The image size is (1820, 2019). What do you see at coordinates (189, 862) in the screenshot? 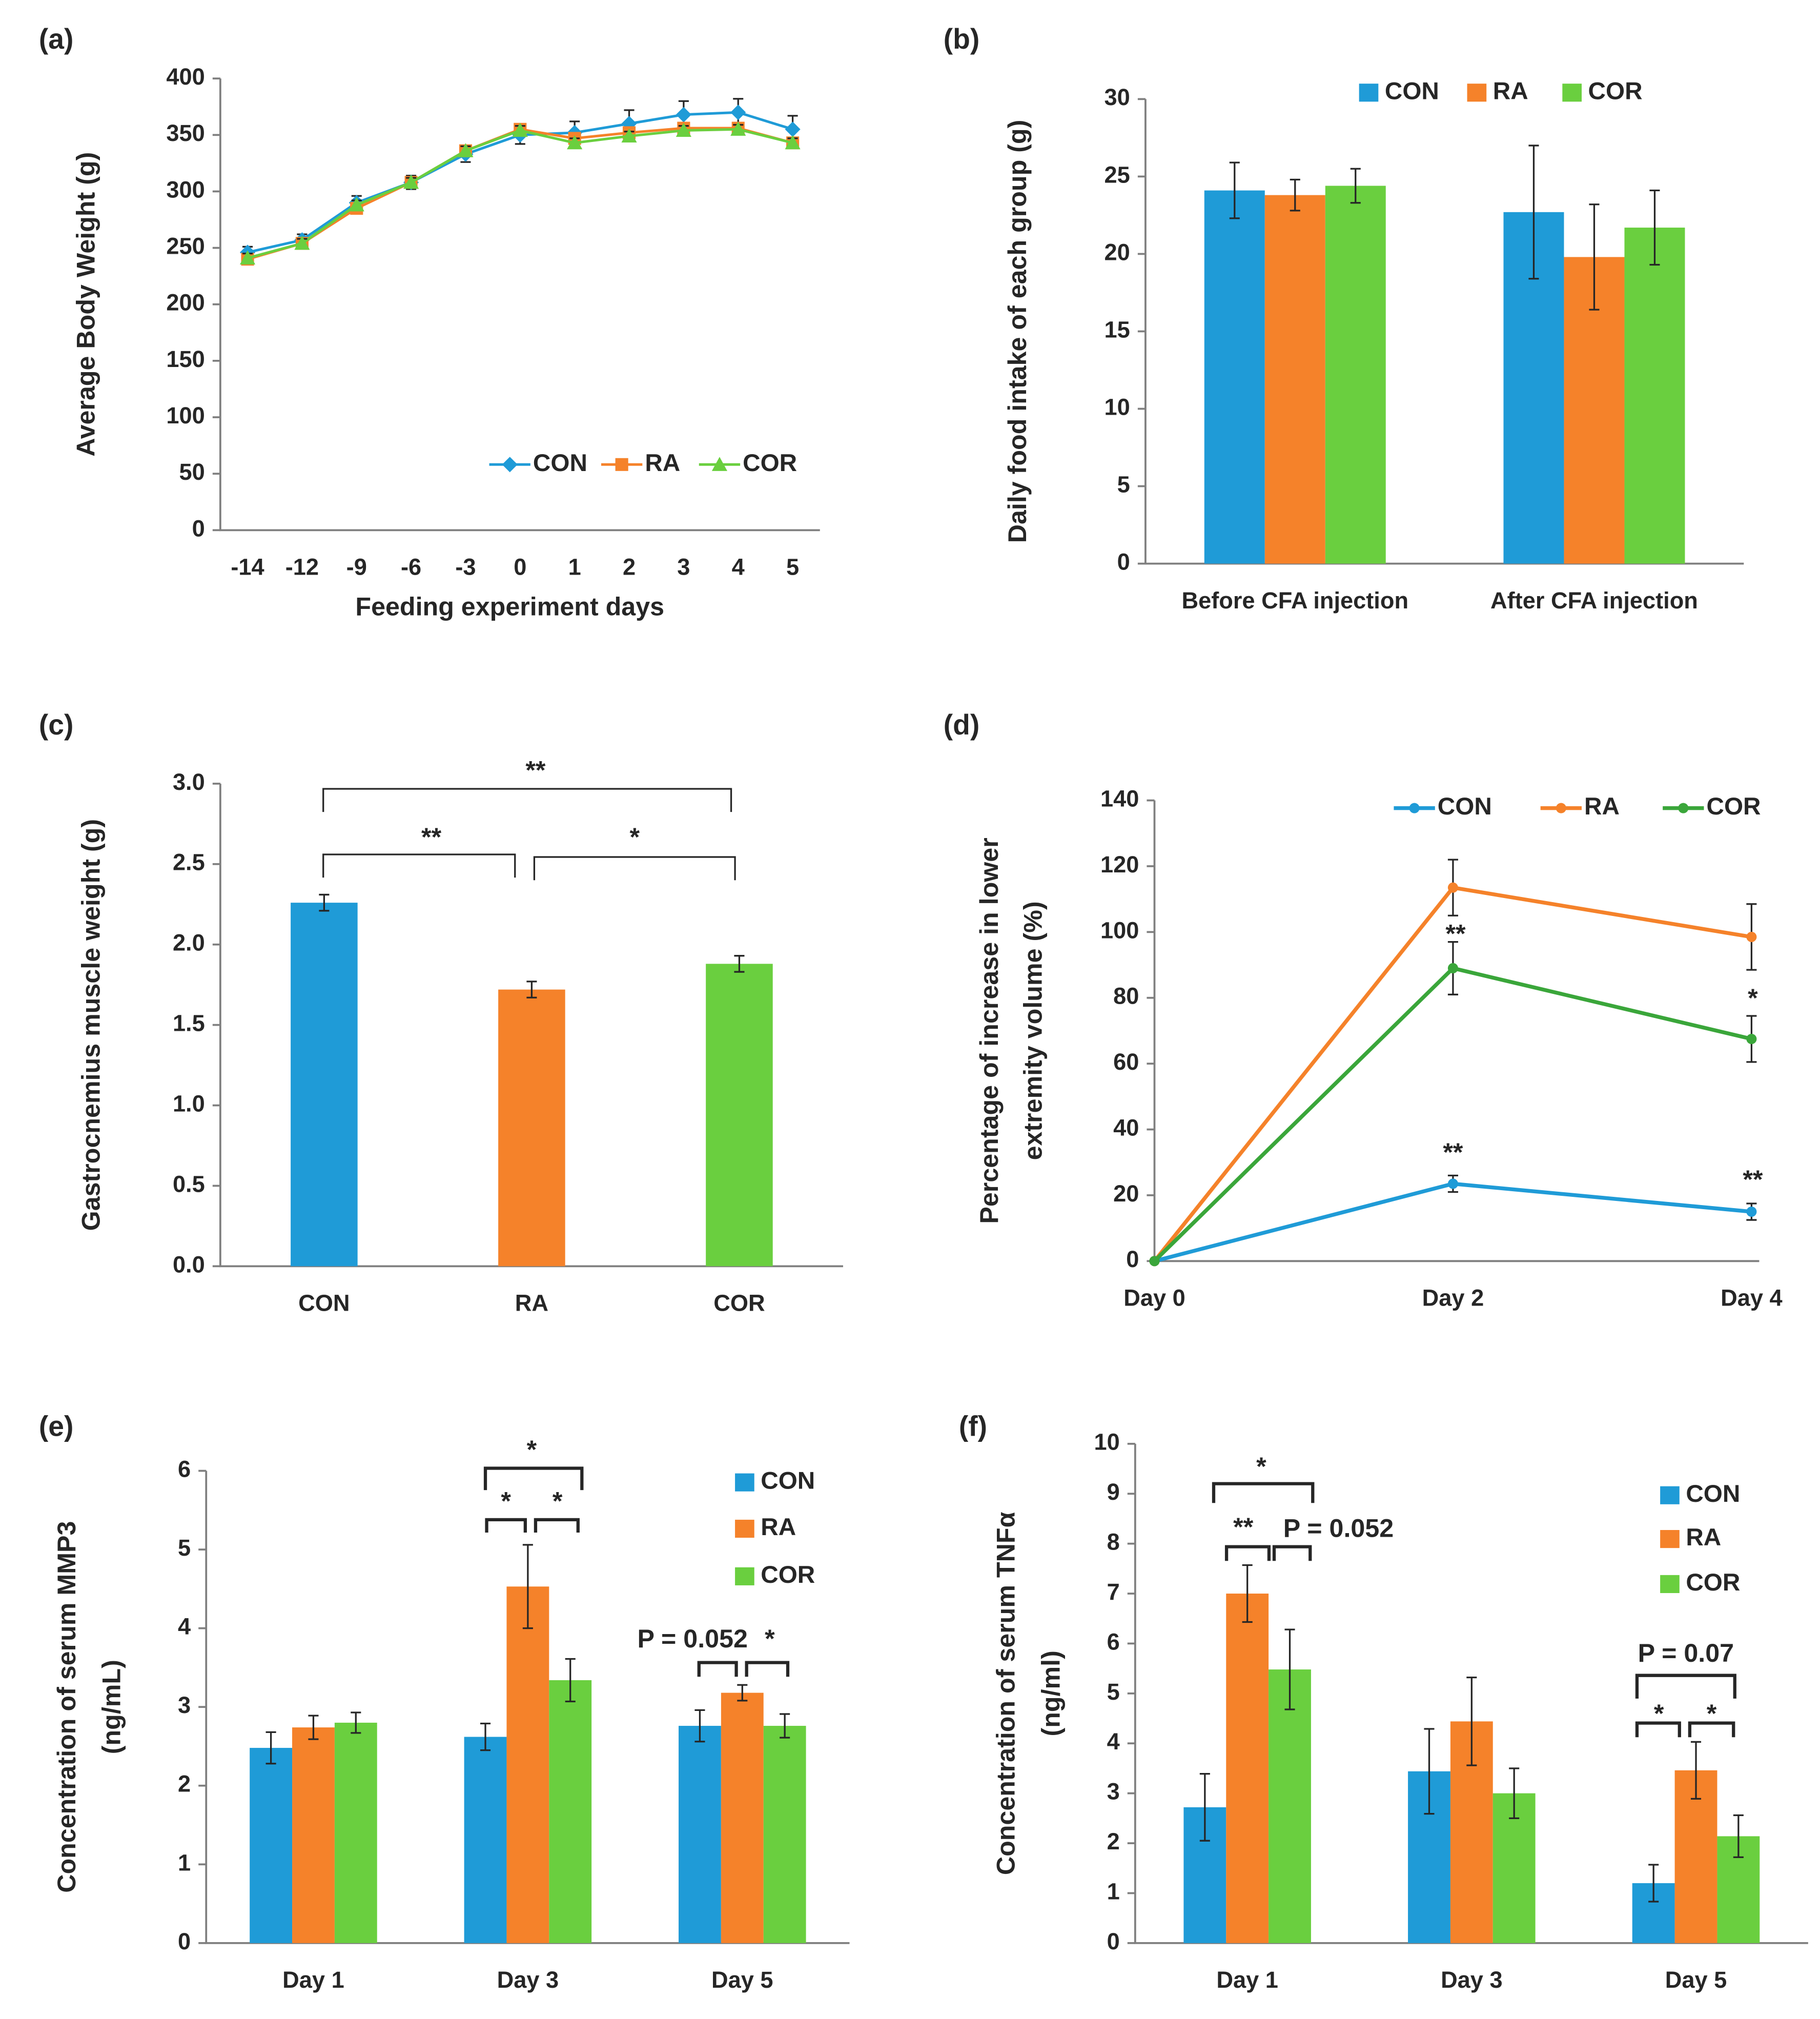
I see `y-tick-label: 2.5` at bounding box center [189, 862].